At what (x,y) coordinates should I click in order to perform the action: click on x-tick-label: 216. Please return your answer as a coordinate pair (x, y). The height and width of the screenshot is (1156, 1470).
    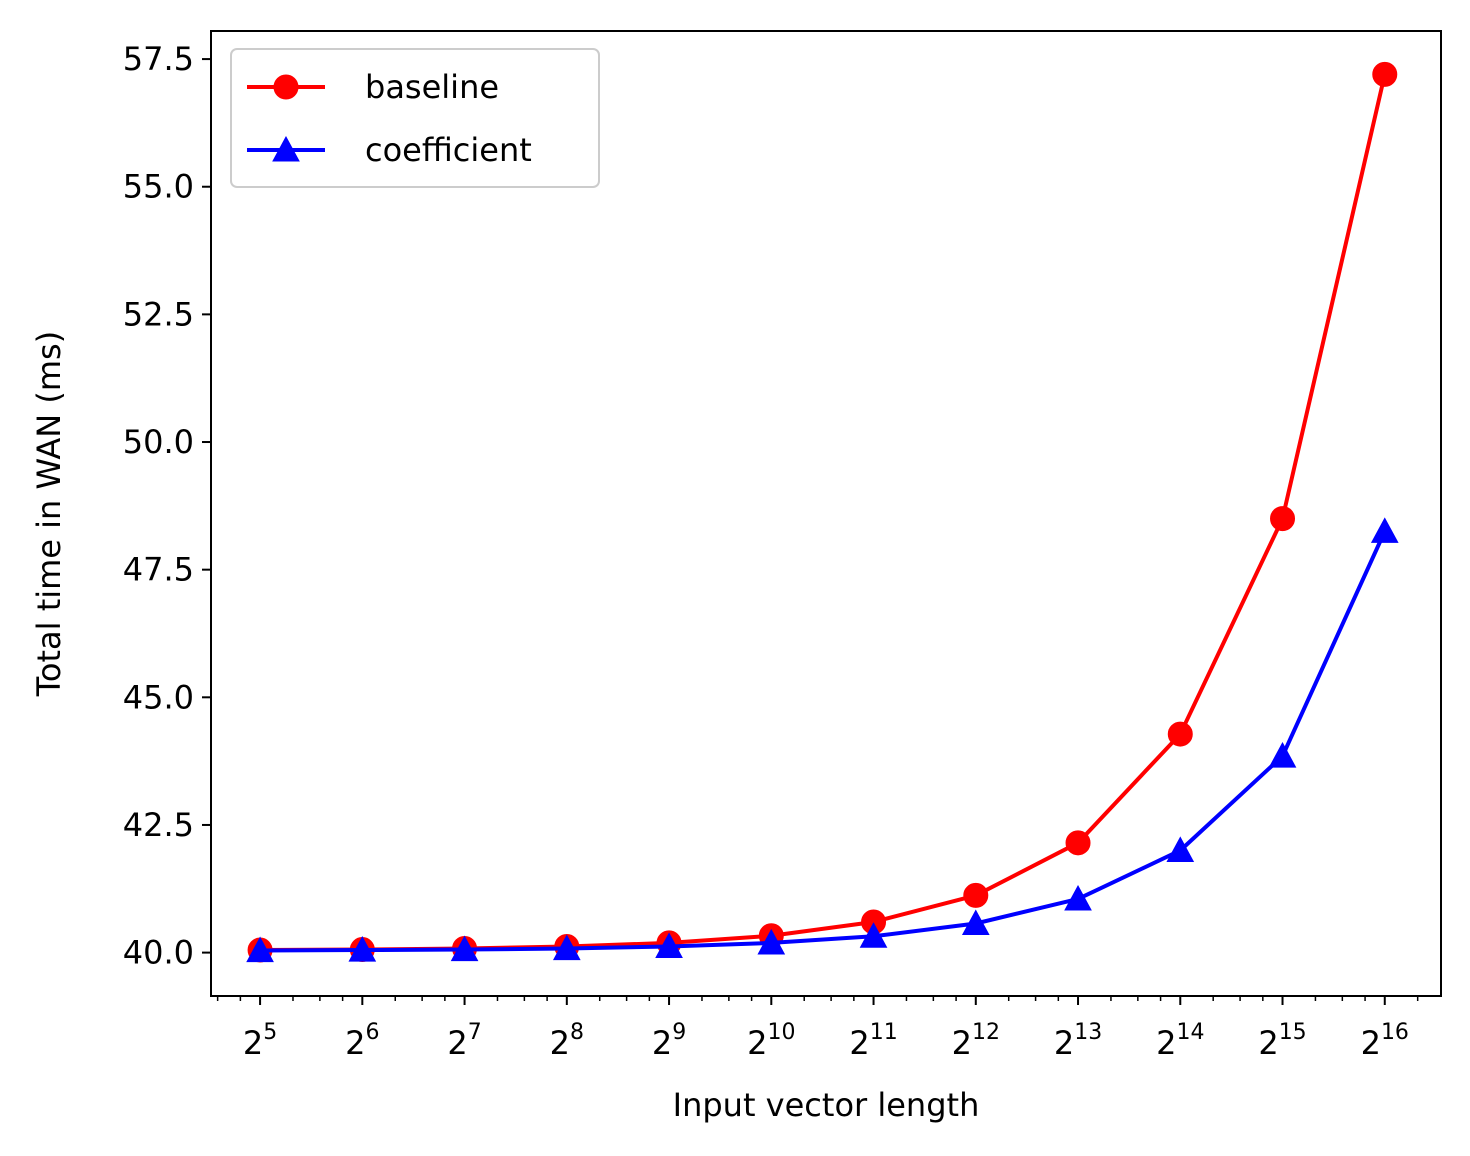
    Looking at the image, I should click on (1385, 1041).